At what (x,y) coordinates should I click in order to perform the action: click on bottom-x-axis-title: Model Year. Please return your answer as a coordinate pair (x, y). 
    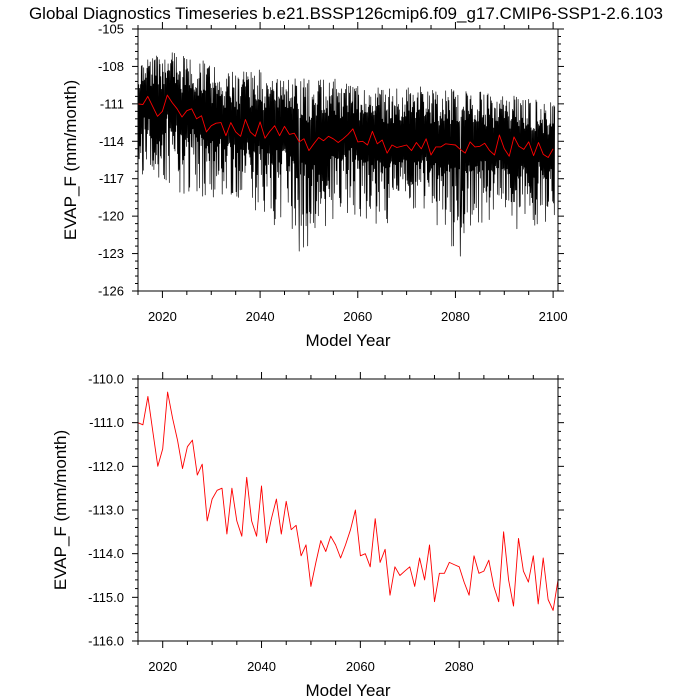
    Looking at the image, I should click on (347, 690).